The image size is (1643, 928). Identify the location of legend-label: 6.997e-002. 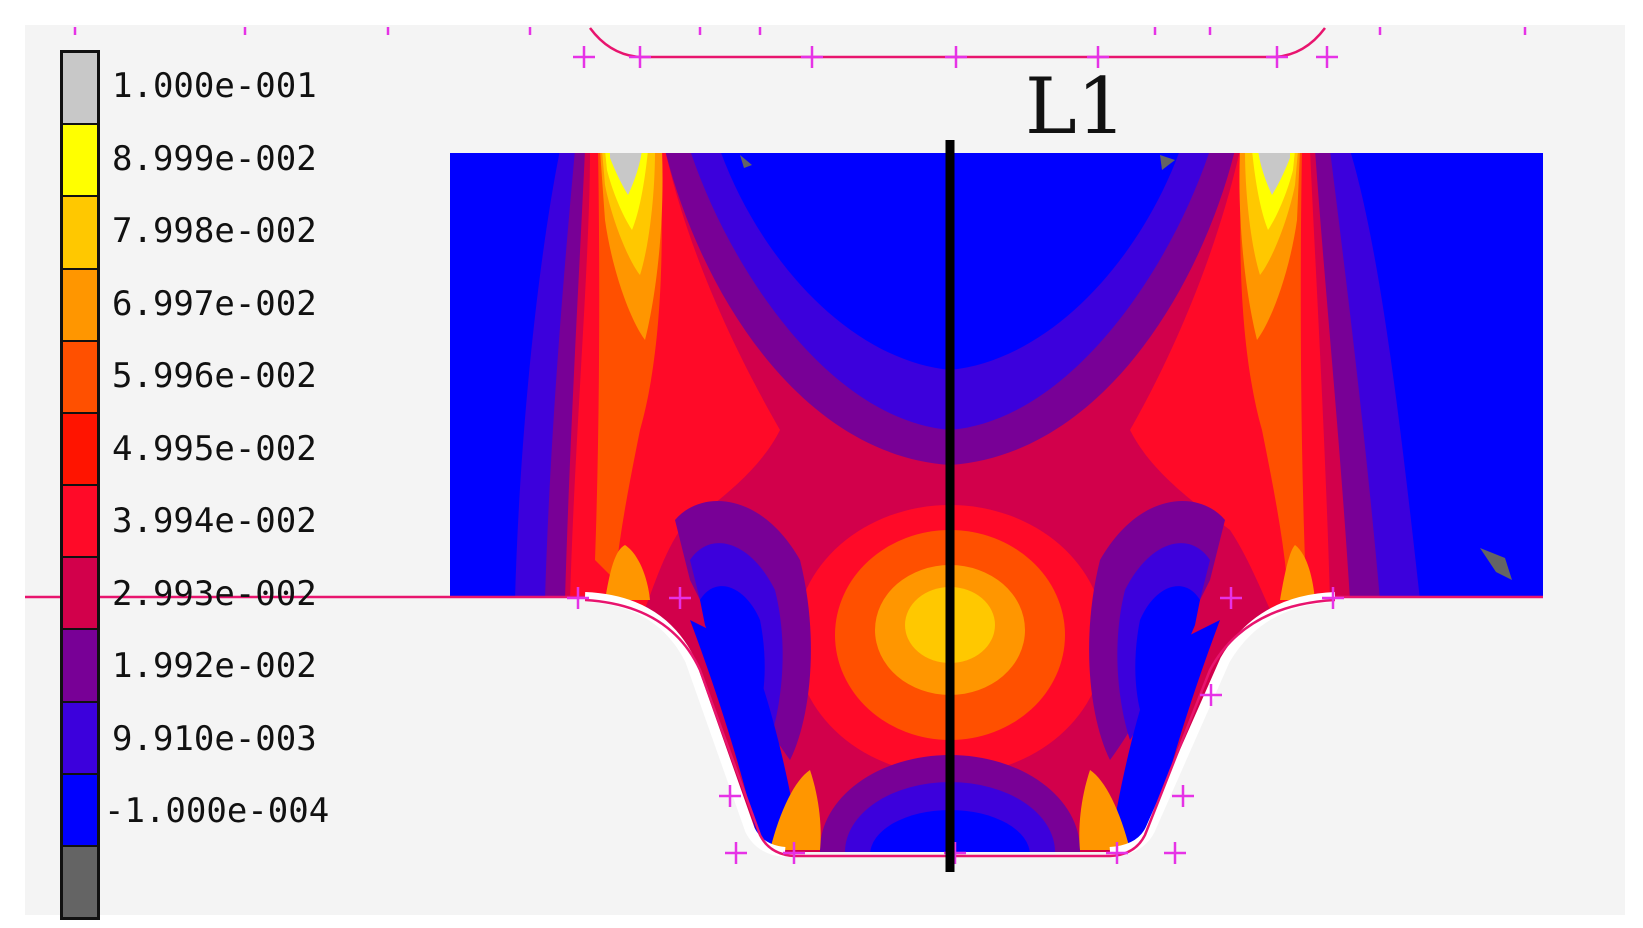
(214, 303).